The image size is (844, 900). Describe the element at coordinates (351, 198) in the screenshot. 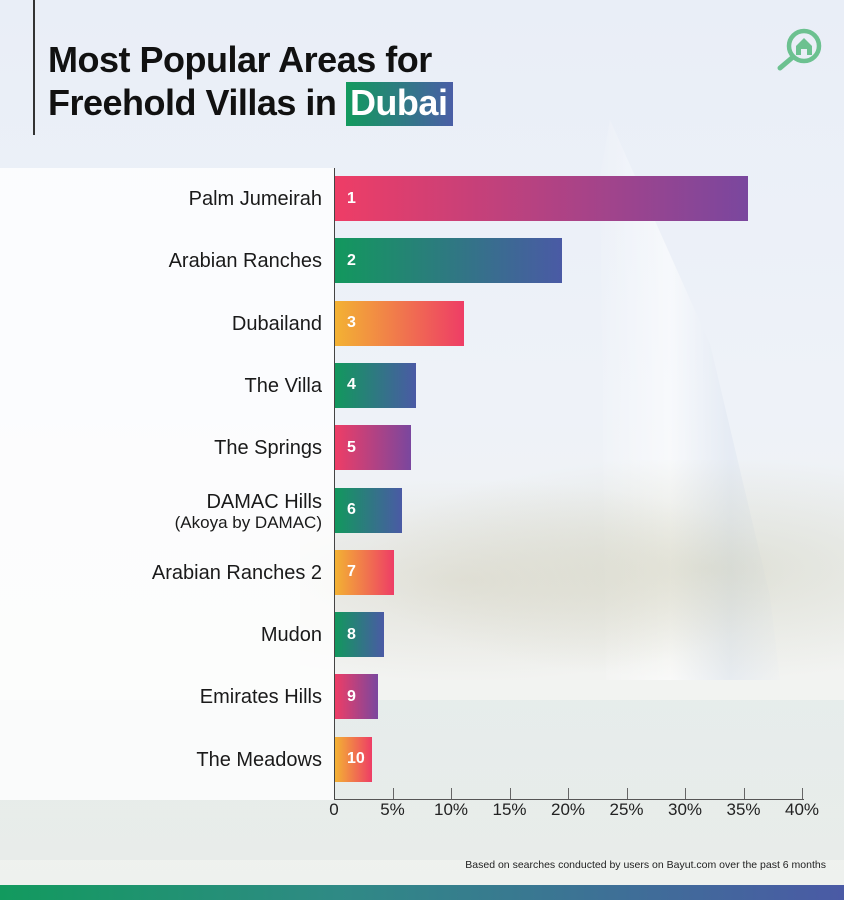

I see `bar-rank: 1` at that location.